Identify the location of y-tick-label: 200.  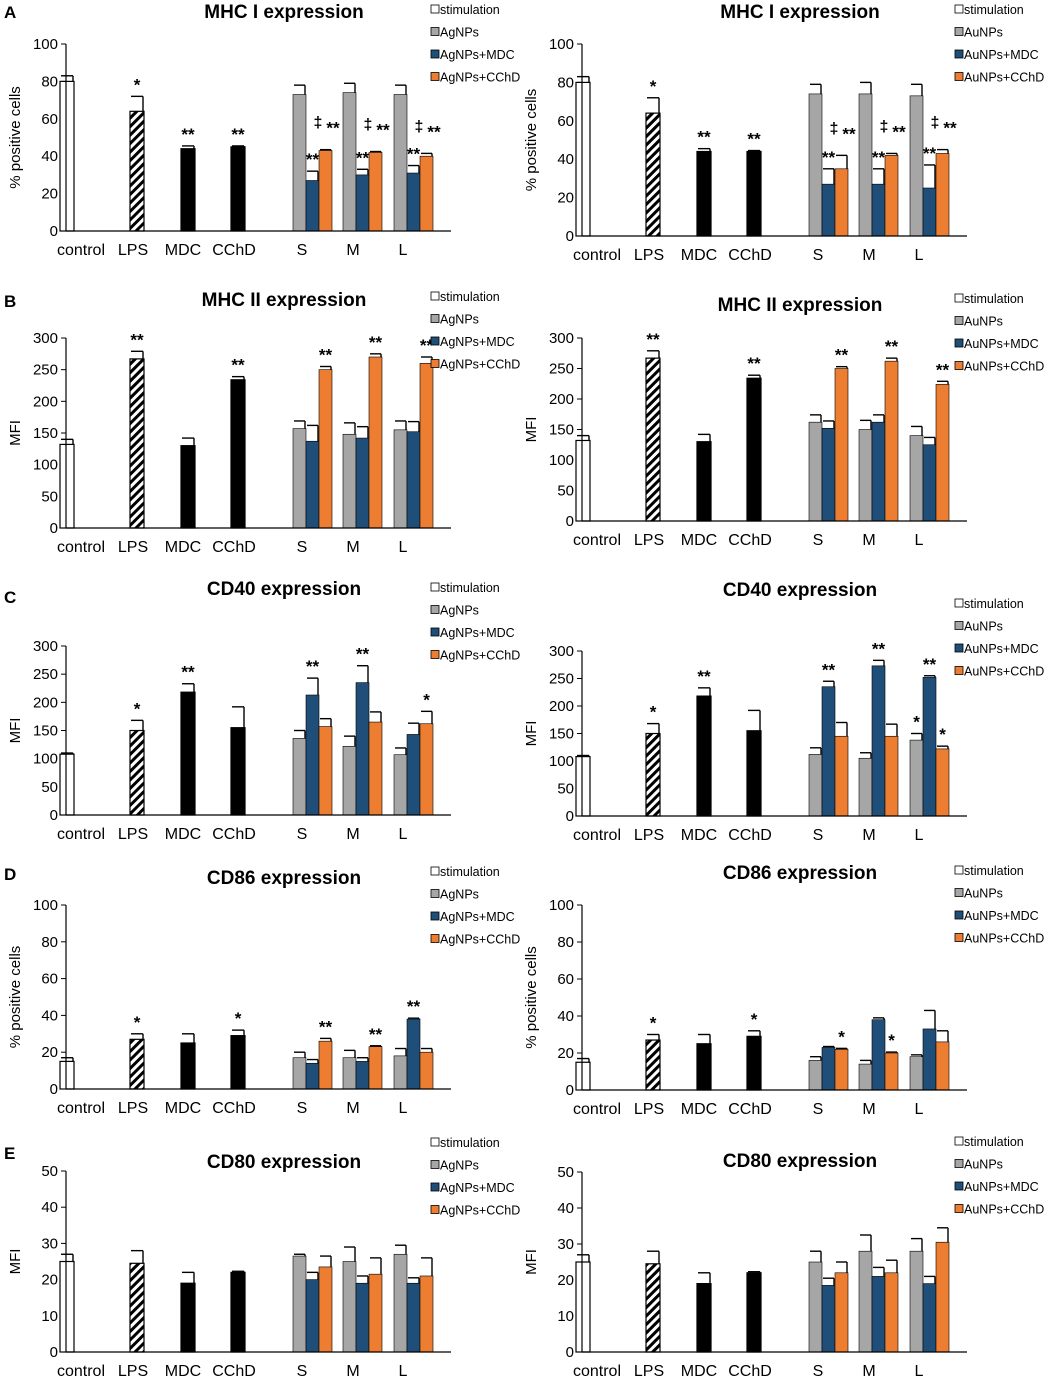
(45, 702).